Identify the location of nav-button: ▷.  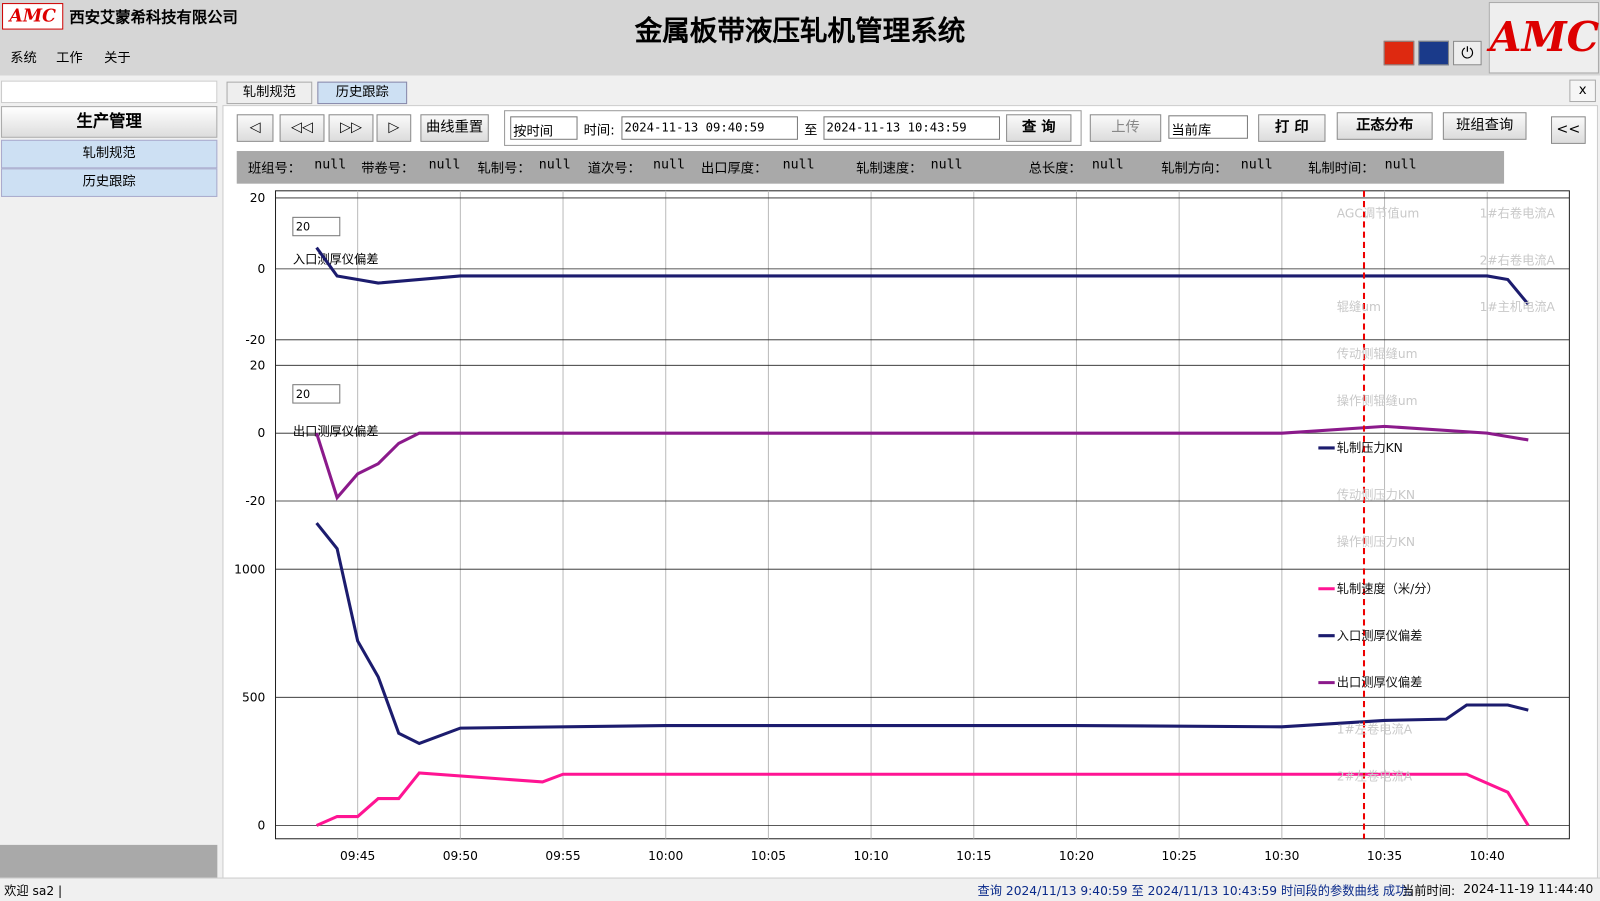
(394, 128).